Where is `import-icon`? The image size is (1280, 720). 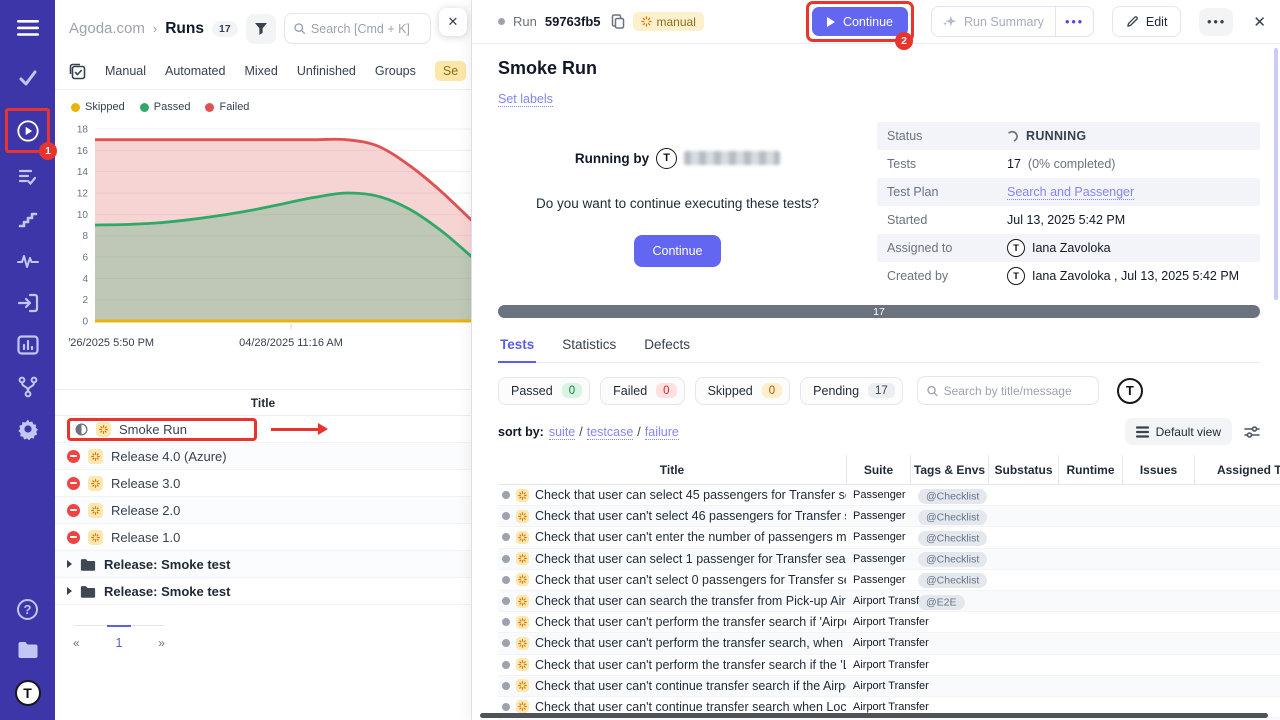
import-icon is located at coordinates (28, 303).